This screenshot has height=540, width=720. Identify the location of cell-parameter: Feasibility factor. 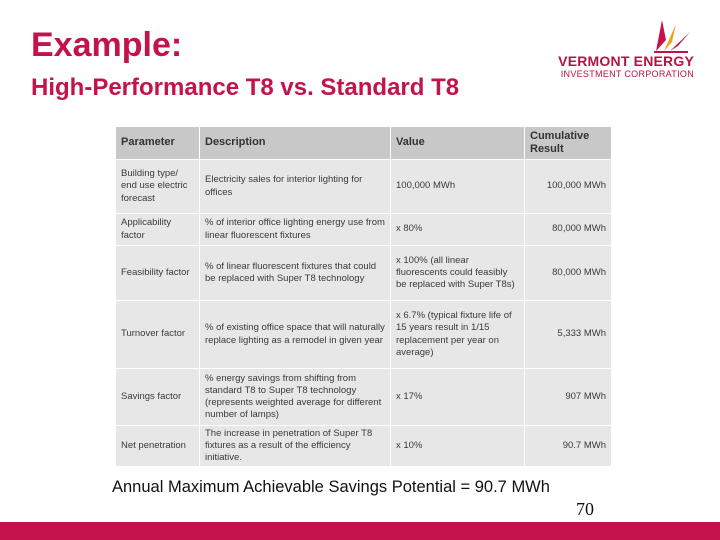
(157, 273).